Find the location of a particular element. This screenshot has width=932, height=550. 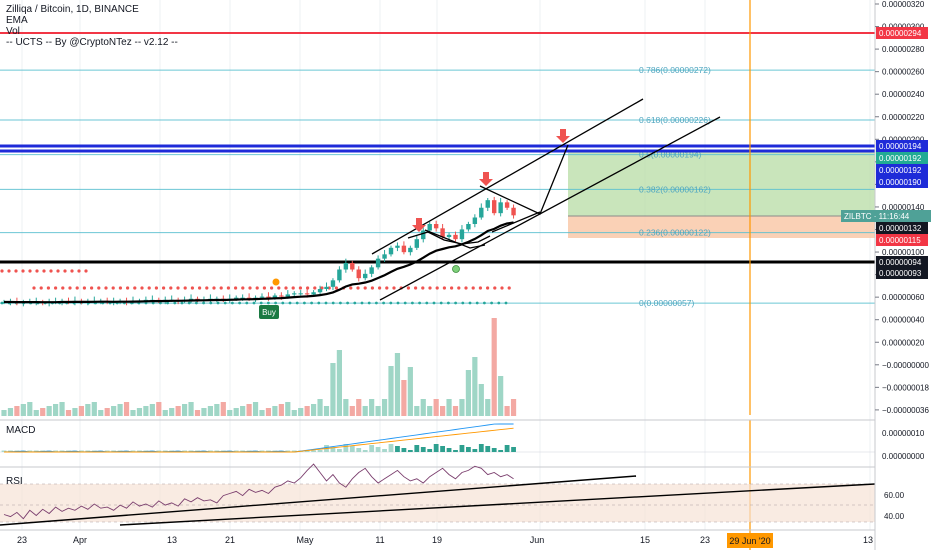

channel-lower-line is located at coordinates (550, 208).